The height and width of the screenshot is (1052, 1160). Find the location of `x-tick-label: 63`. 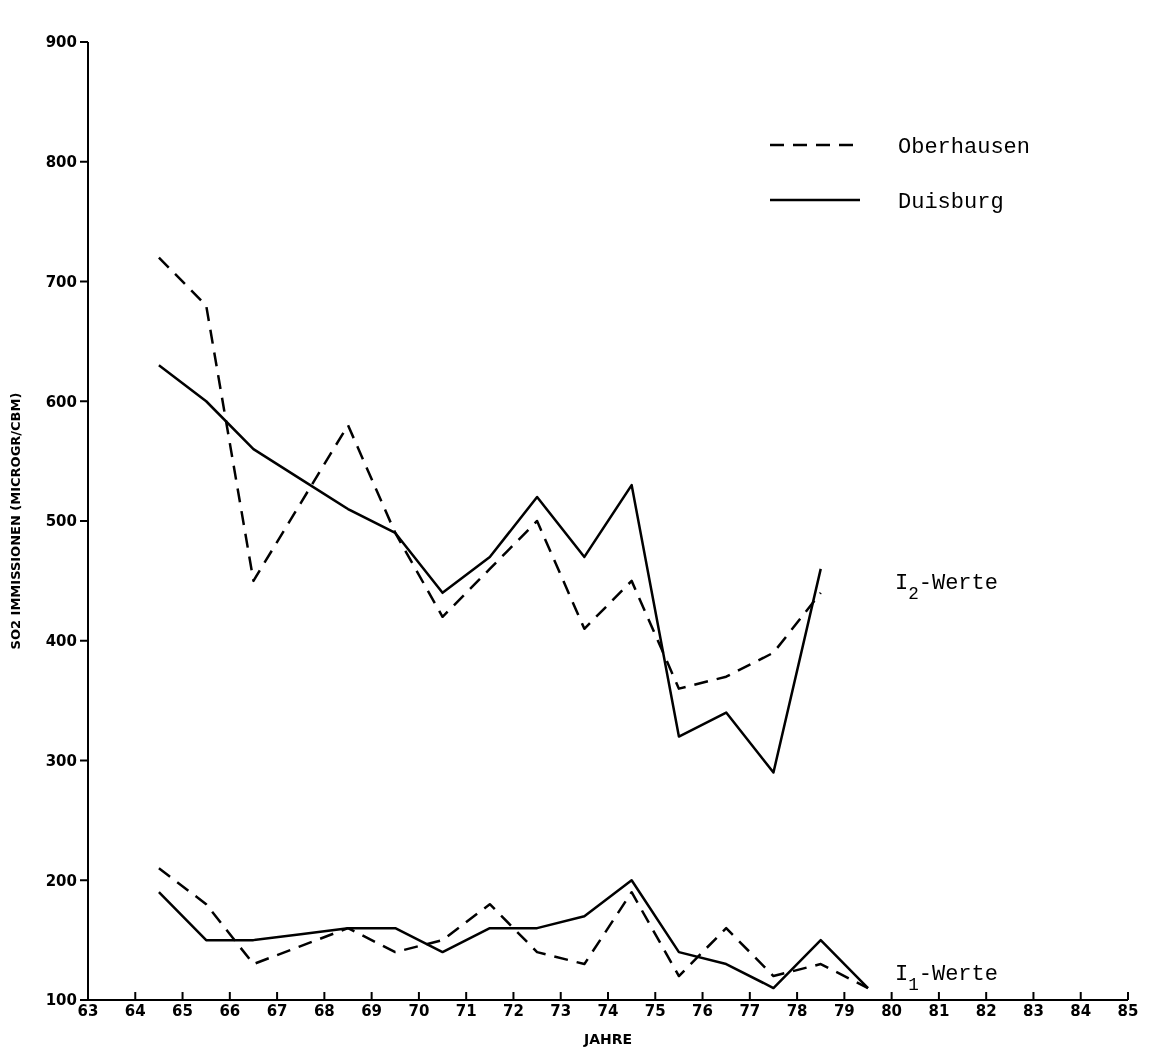

x-tick-label: 63 is located at coordinates (88, 1011).